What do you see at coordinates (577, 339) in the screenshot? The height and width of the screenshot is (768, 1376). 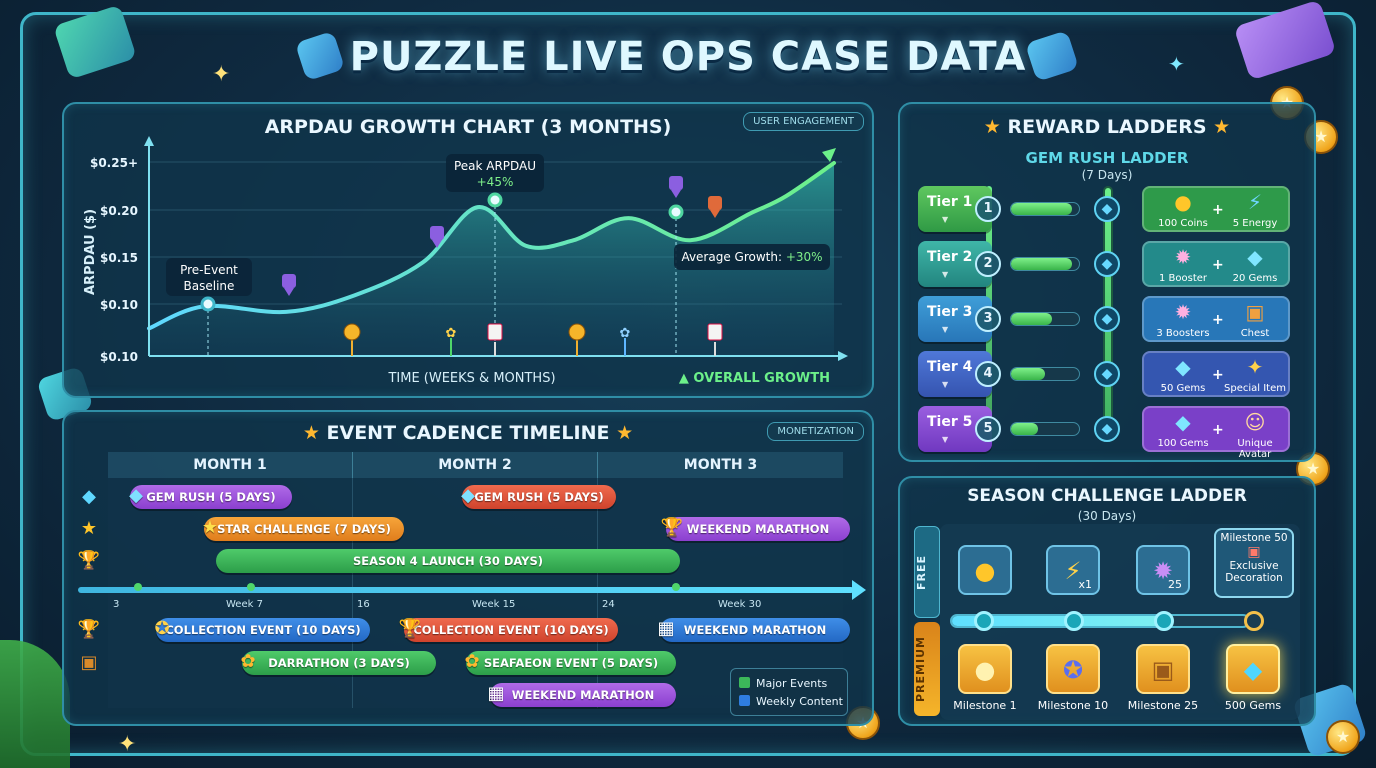 I see `coin-pin-icon` at bounding box center [577, 339].